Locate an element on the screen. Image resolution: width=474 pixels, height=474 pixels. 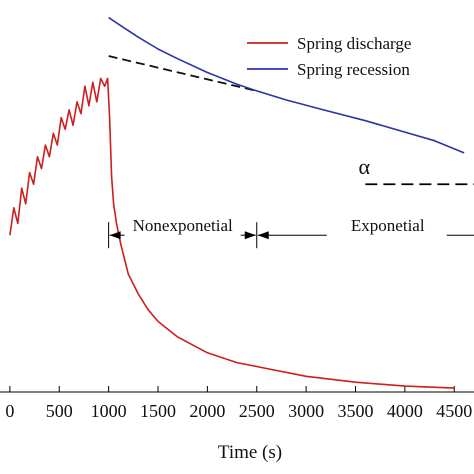
x-tick-label-3000: 3000 is located at coordinates (306, 411).